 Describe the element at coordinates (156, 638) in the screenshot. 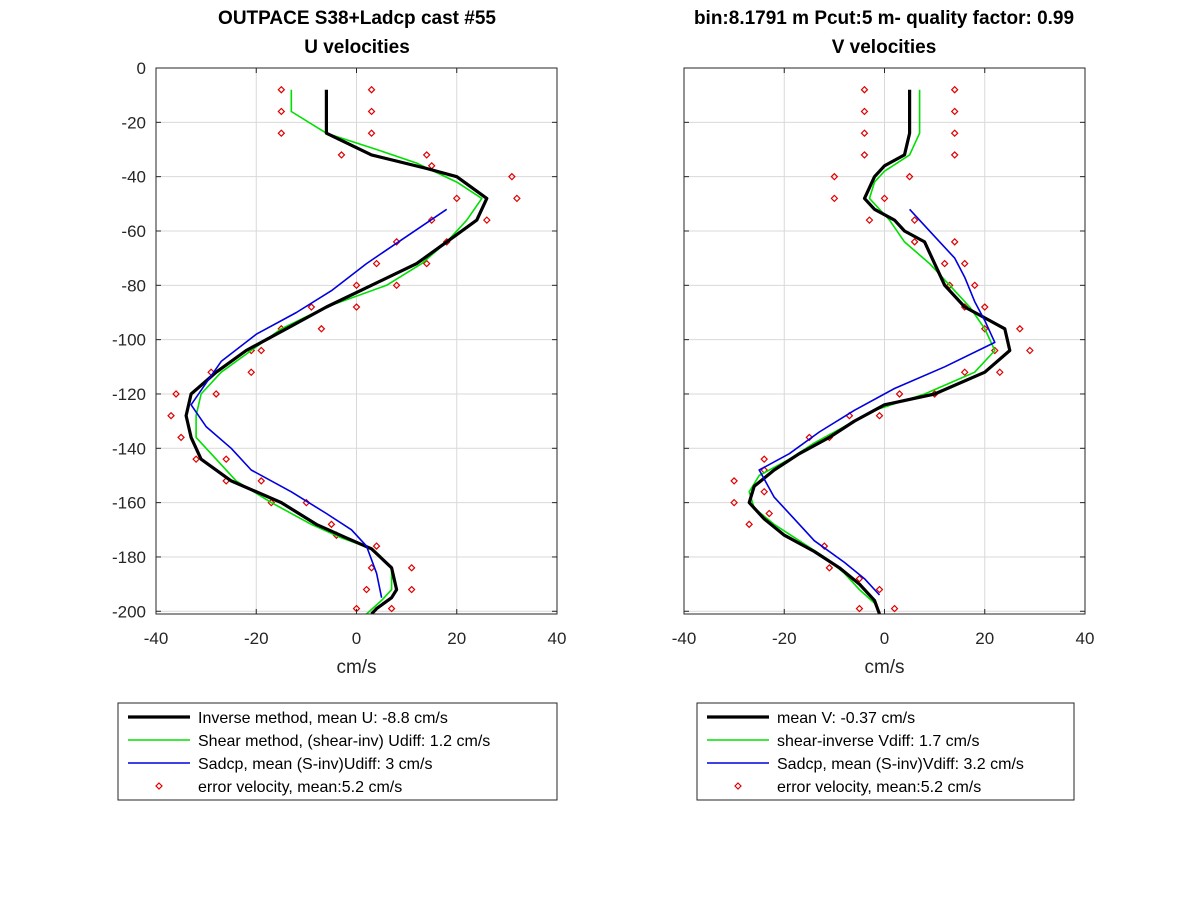

I see `u-x-tick-label: -40` at that location.